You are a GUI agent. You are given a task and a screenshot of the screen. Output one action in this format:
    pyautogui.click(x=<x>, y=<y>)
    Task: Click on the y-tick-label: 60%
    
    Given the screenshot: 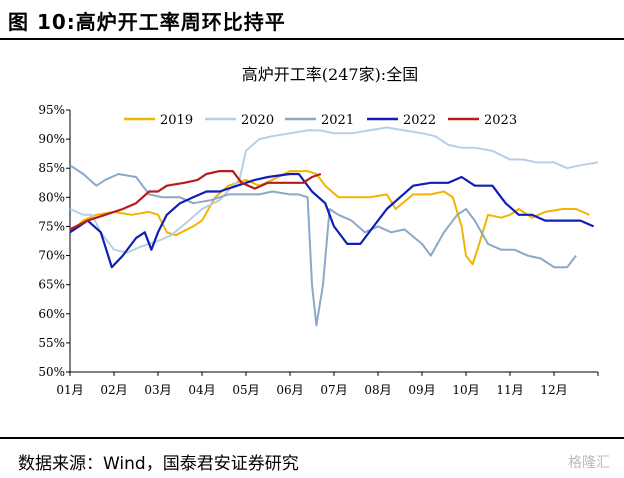 What is the action you would take?
    pyautogui.click(x=51, y=314)
    